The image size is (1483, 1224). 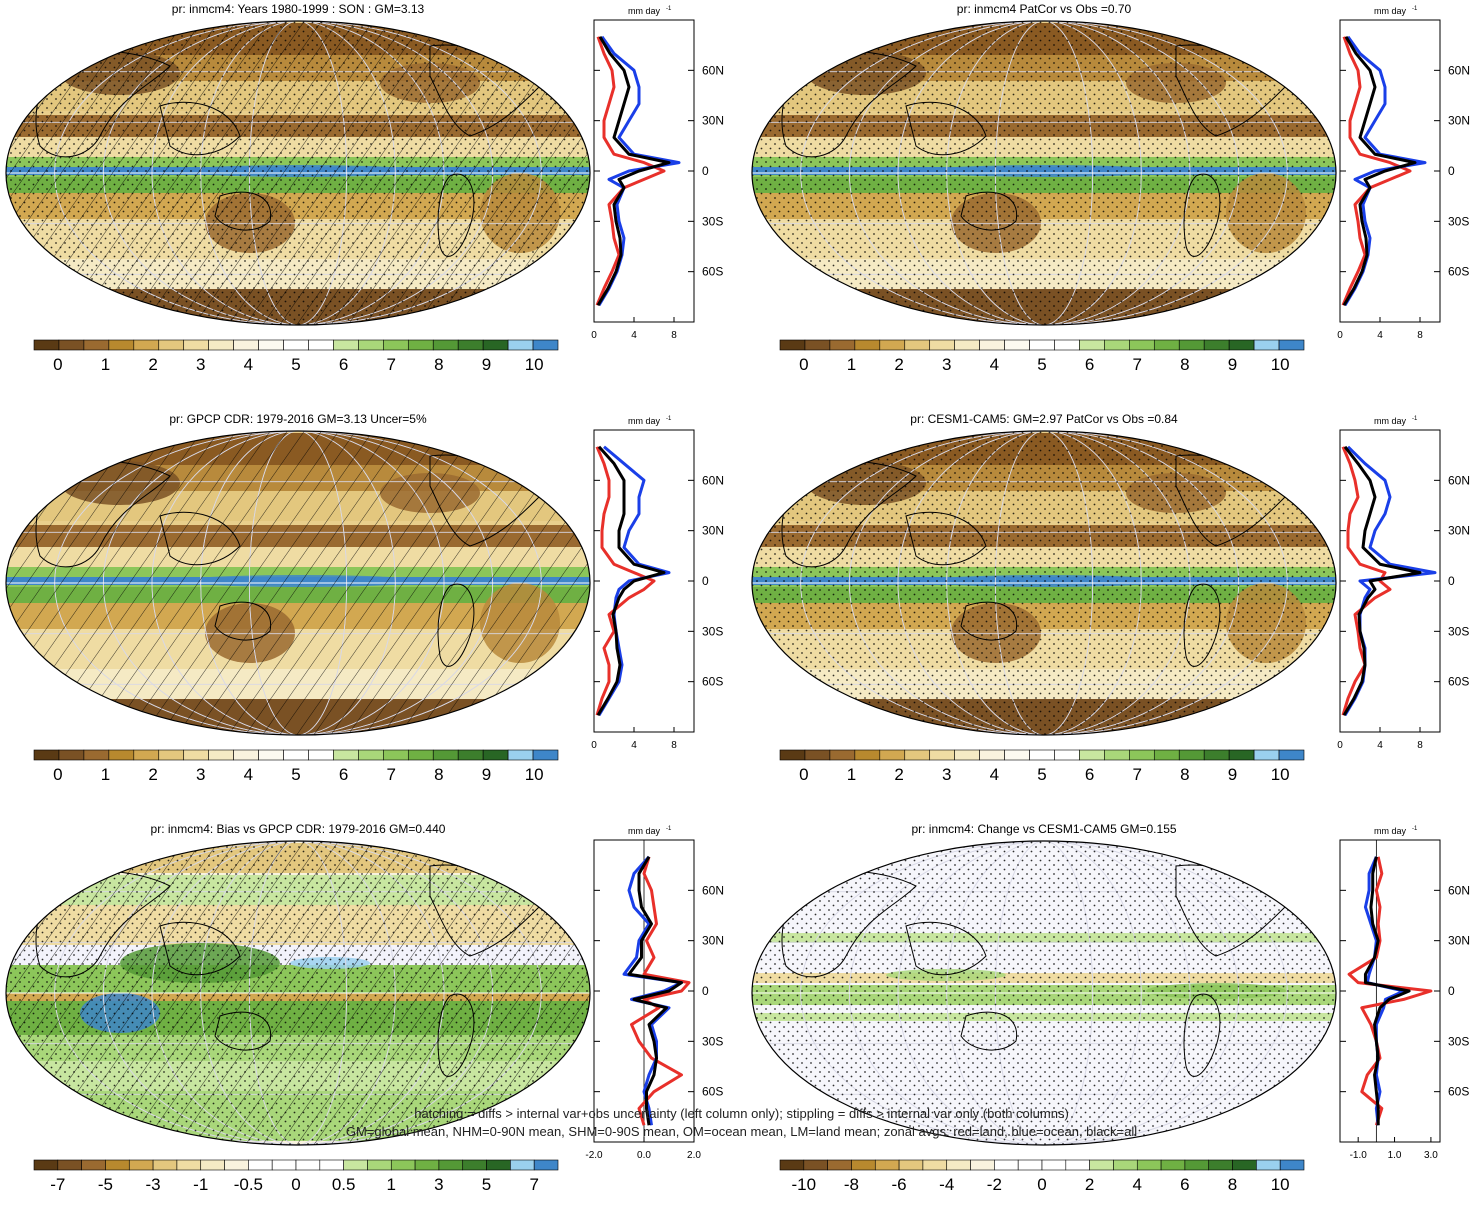 What do you see at coordinates (694, 1155) in the screenshot?
I see `zonal-x-tick-label: 2.0` at bounding box center [694, 1155].